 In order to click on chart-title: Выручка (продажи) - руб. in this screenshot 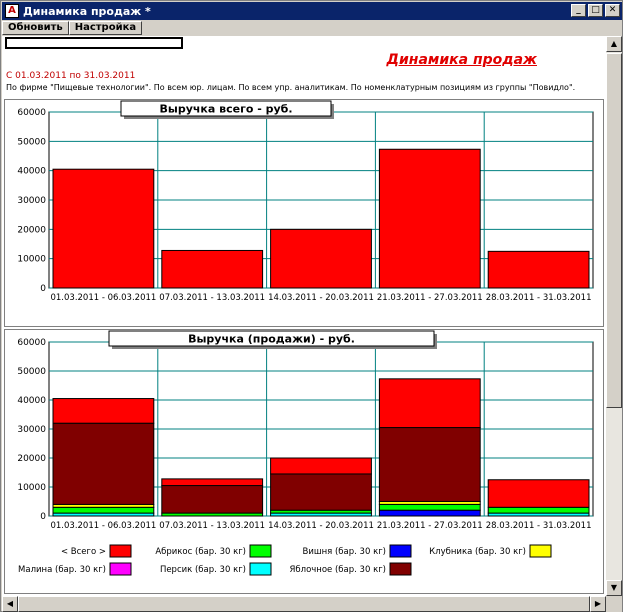, I will do `click(271, 339)`.